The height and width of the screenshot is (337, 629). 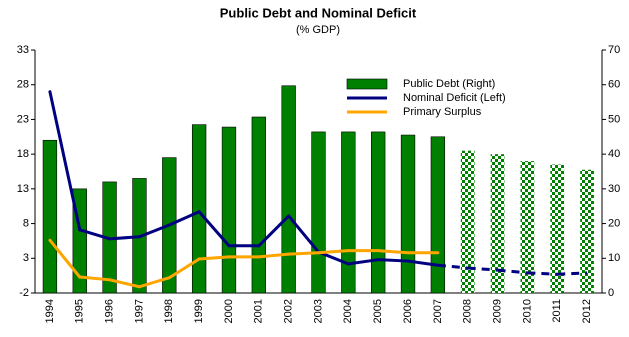 I want to click on x-tick-label: 1994, so click(x=50, y=311).